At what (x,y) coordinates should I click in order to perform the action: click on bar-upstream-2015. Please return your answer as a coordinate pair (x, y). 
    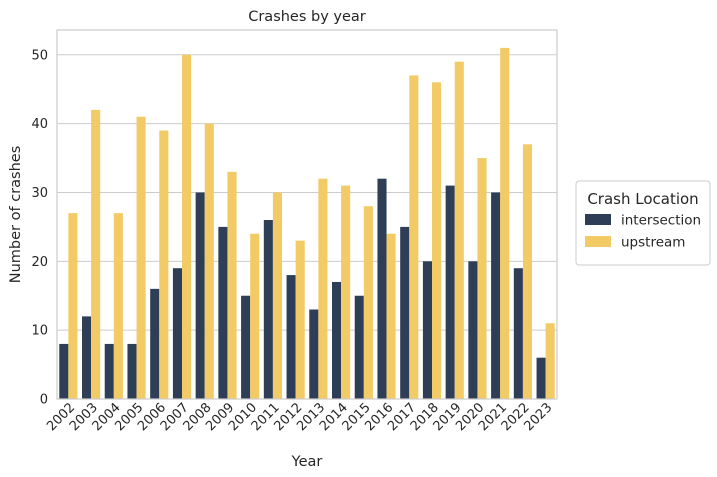
    Looking at the image, I should click on (368, 302).